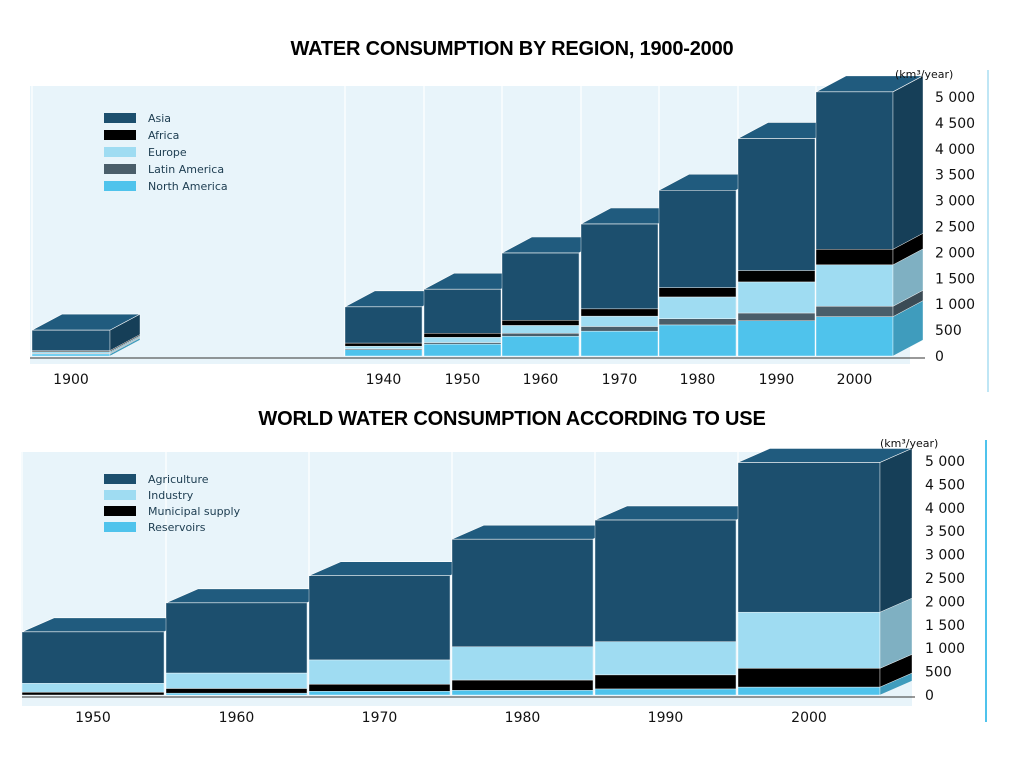 This screenshot has width=1024, height=768. I want to click on legend-swatch-agriculture, so click(120, 479).